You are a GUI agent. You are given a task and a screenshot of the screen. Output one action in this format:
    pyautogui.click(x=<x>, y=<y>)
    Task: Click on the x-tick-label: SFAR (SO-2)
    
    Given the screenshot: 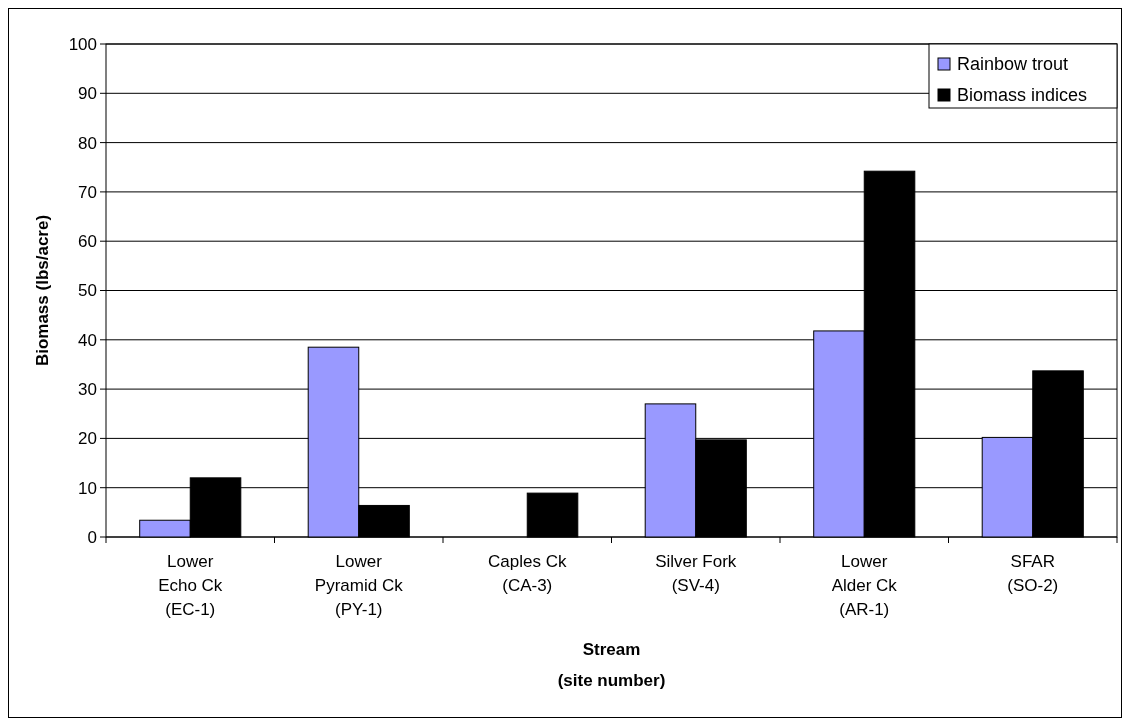 What is the action you would take?
    pyautogui.click(x=1033, y=573)
    